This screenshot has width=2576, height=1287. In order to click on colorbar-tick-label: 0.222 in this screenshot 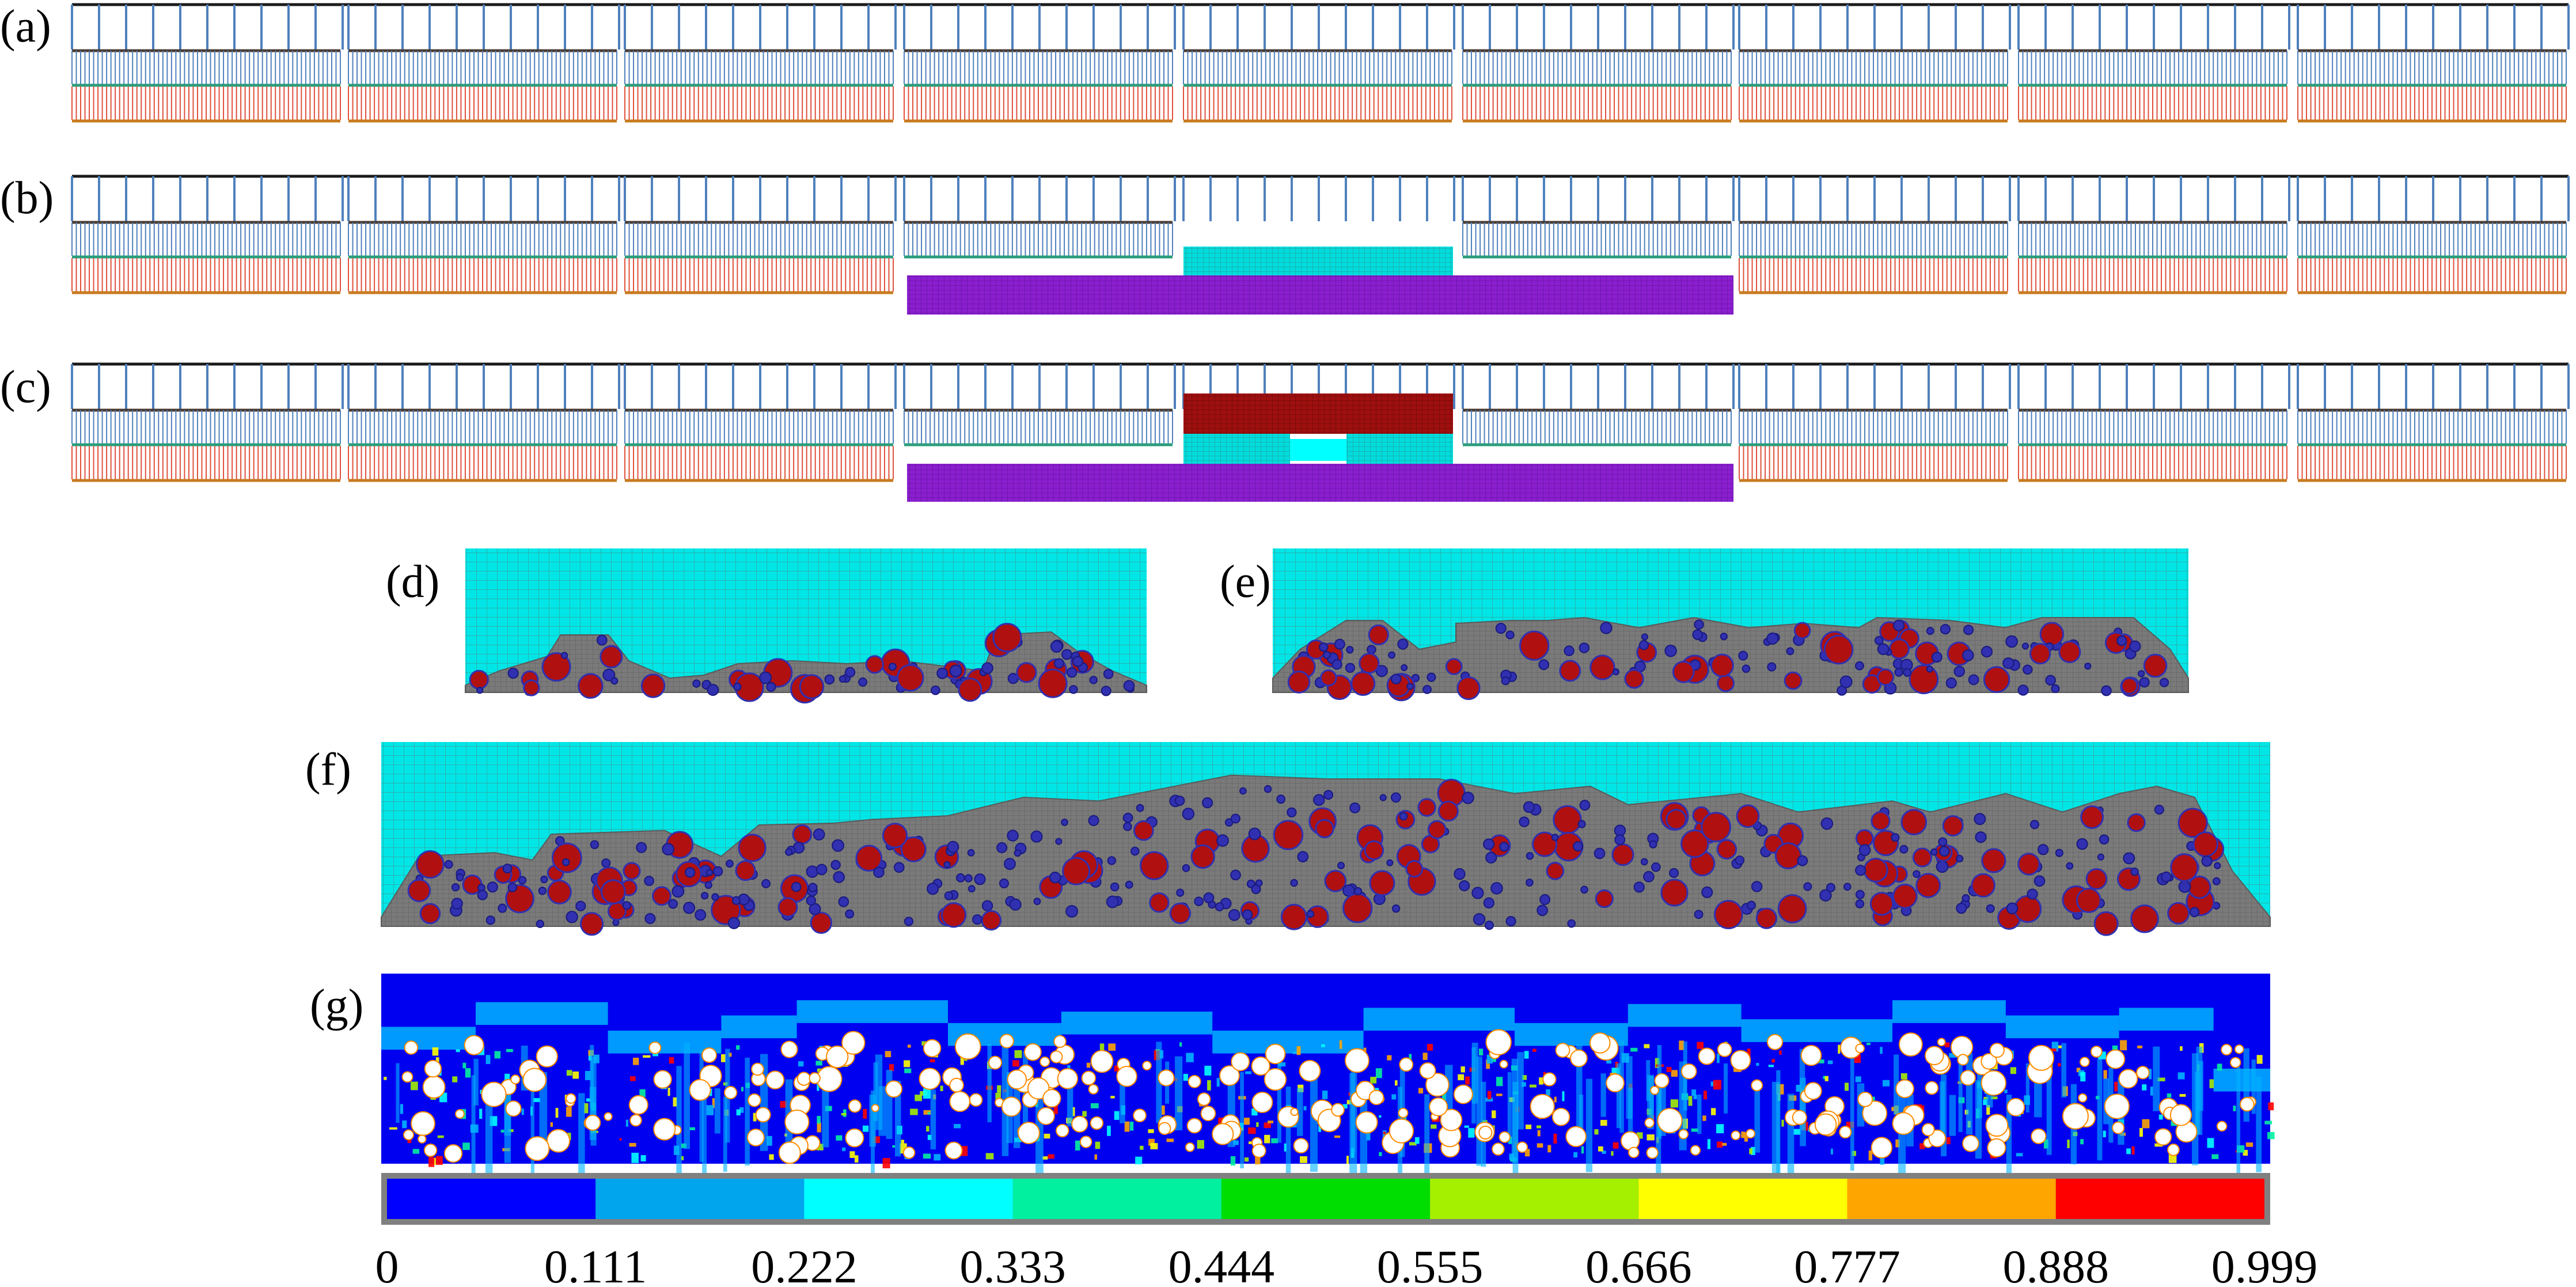, I will do `click(804, 1263)`.